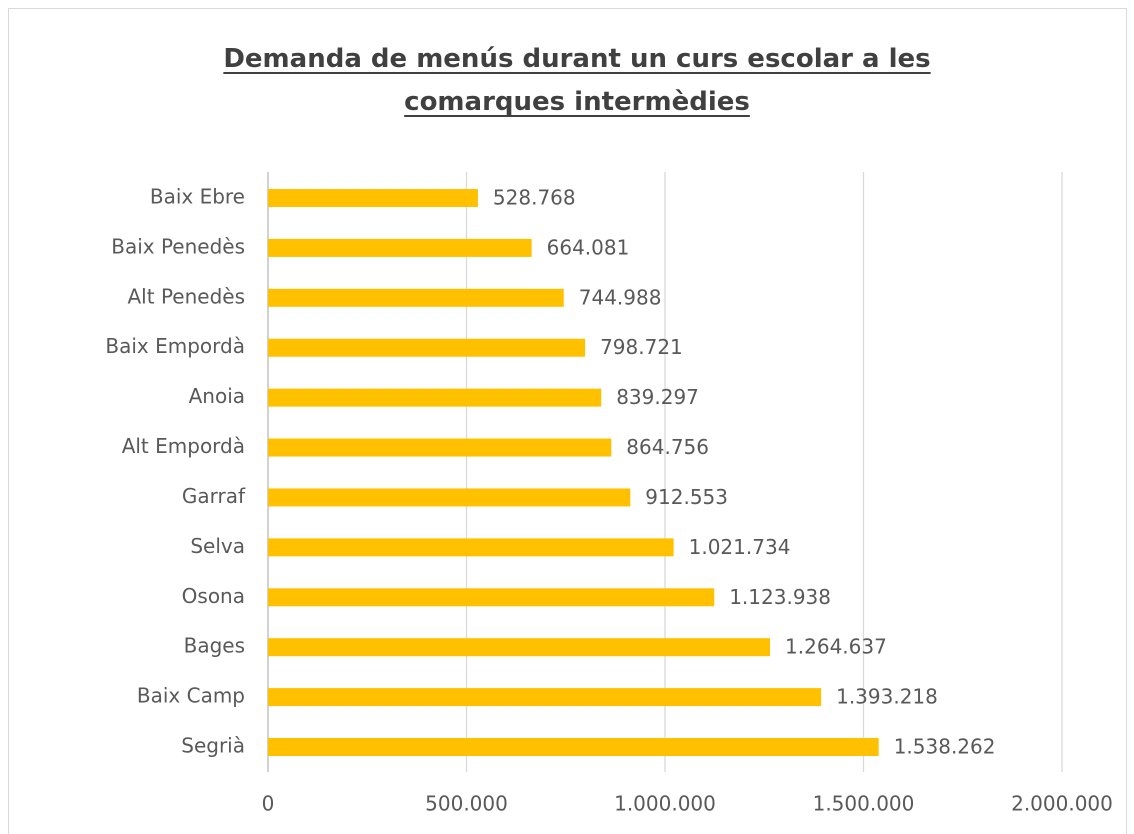 Image resolution: width=1134 pixels, height=834 pixels. Describe the element at coordinates (183, 446) in the screenshot. I see `y-tick-label: Alt Empordà` at that location.